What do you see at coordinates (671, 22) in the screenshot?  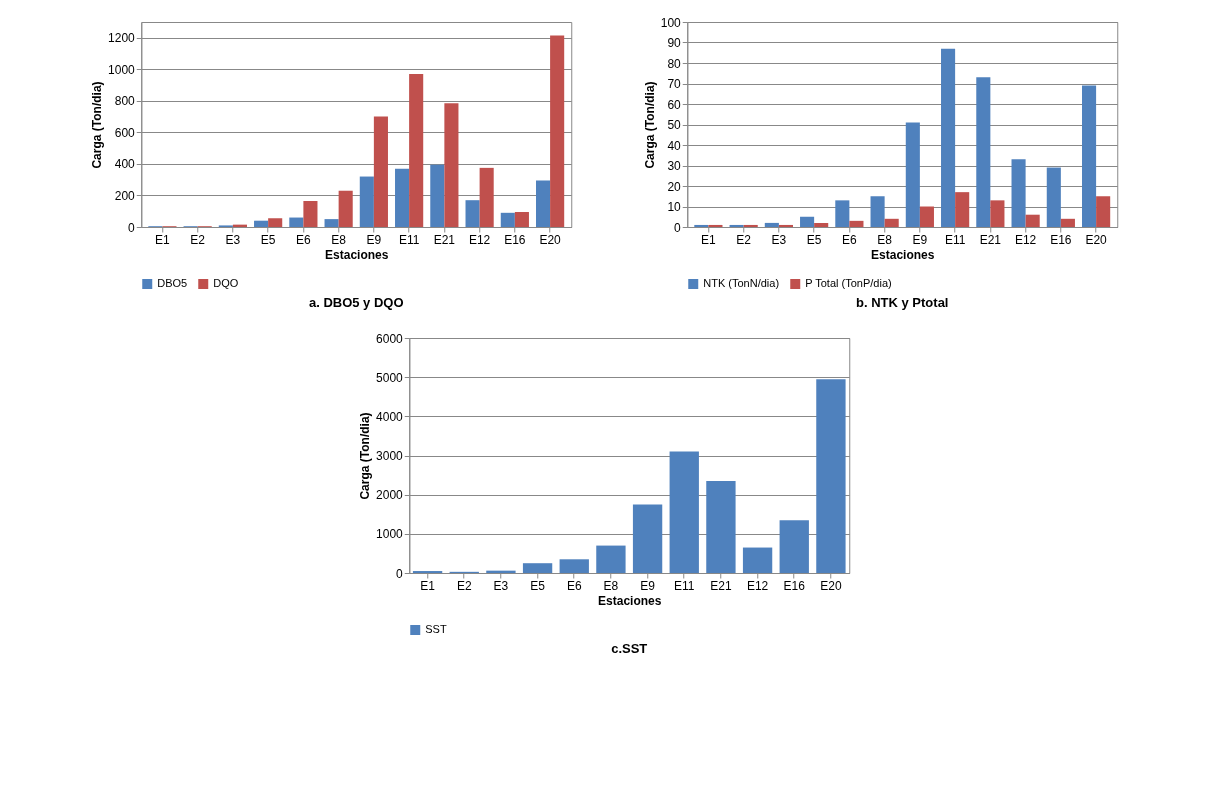 I see `y-tick-label: 100` at bounding box center [671, 22].